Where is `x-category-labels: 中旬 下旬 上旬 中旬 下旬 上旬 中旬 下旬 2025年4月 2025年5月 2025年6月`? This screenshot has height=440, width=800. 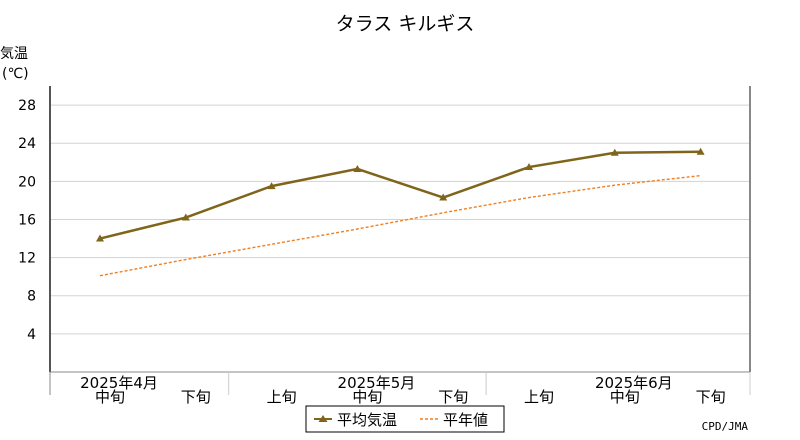
x-category-labels: 中旬 下旬 上旬 中旬 下旬 上旬 中旬 下旬 2025年4月 2025年5月 2025年6月 is located at coordinates (402, 390).